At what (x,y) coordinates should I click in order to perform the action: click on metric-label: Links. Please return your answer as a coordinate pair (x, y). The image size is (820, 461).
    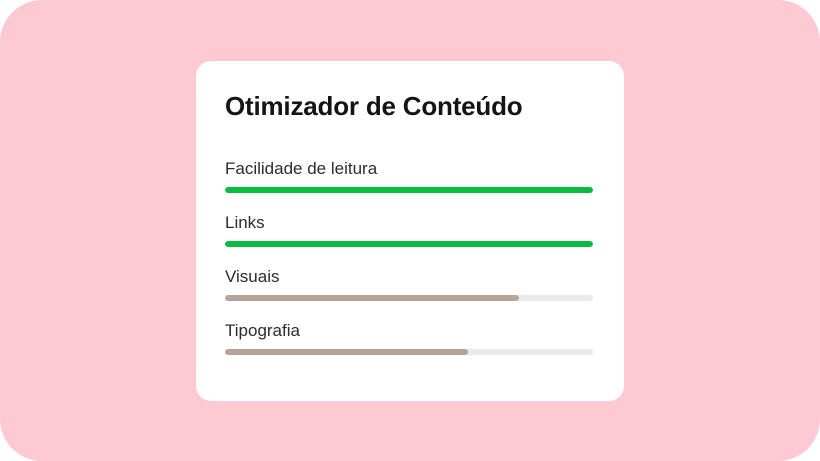
    Looking at the image, I should click on (245, 222).